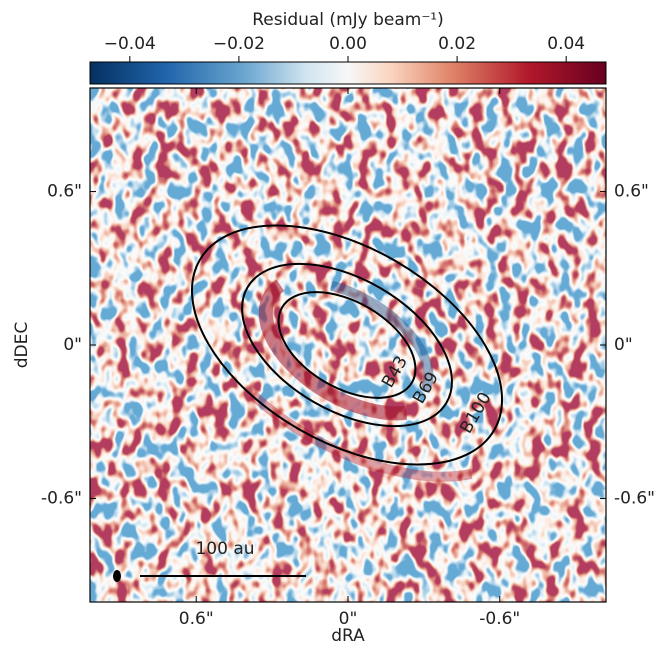  I want to click on x-tick-label: -0.6", so click(499, 619).